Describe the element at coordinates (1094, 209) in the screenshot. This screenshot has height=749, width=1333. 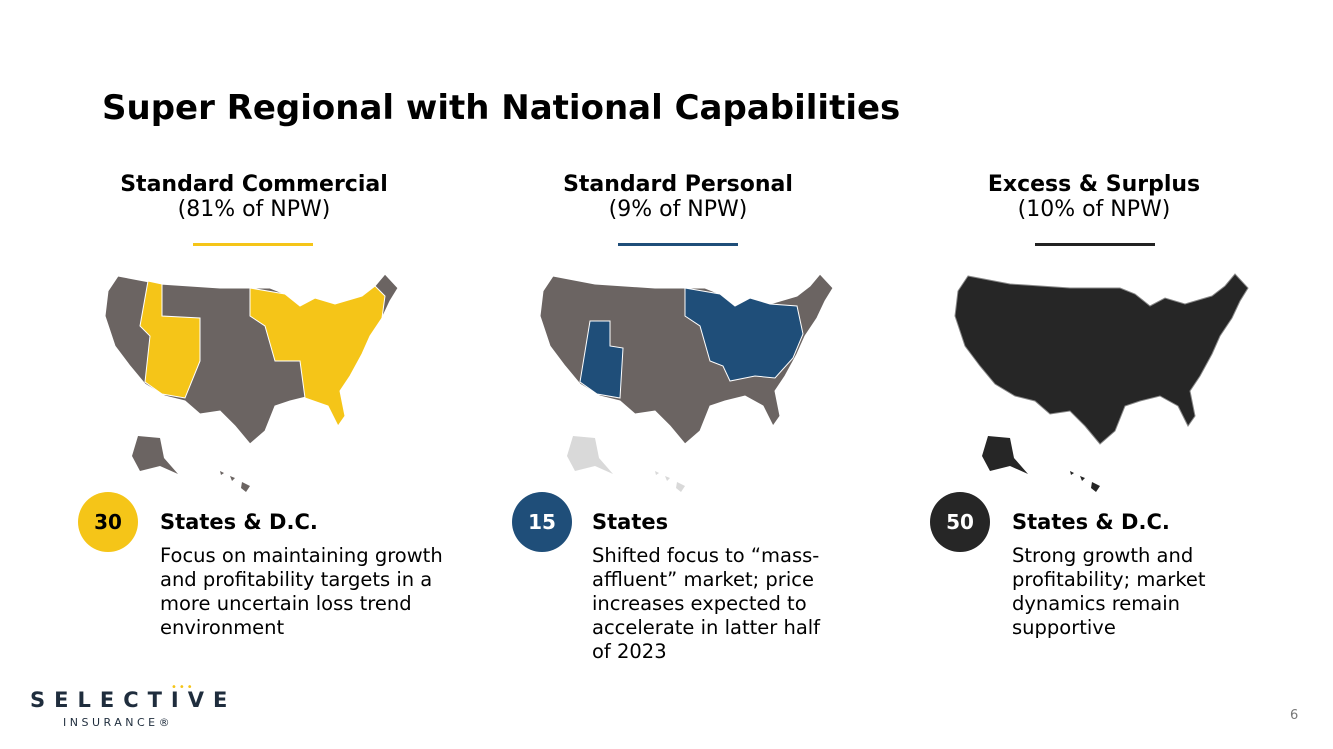
I see `segment-share: (10% of NPW)` at that location.